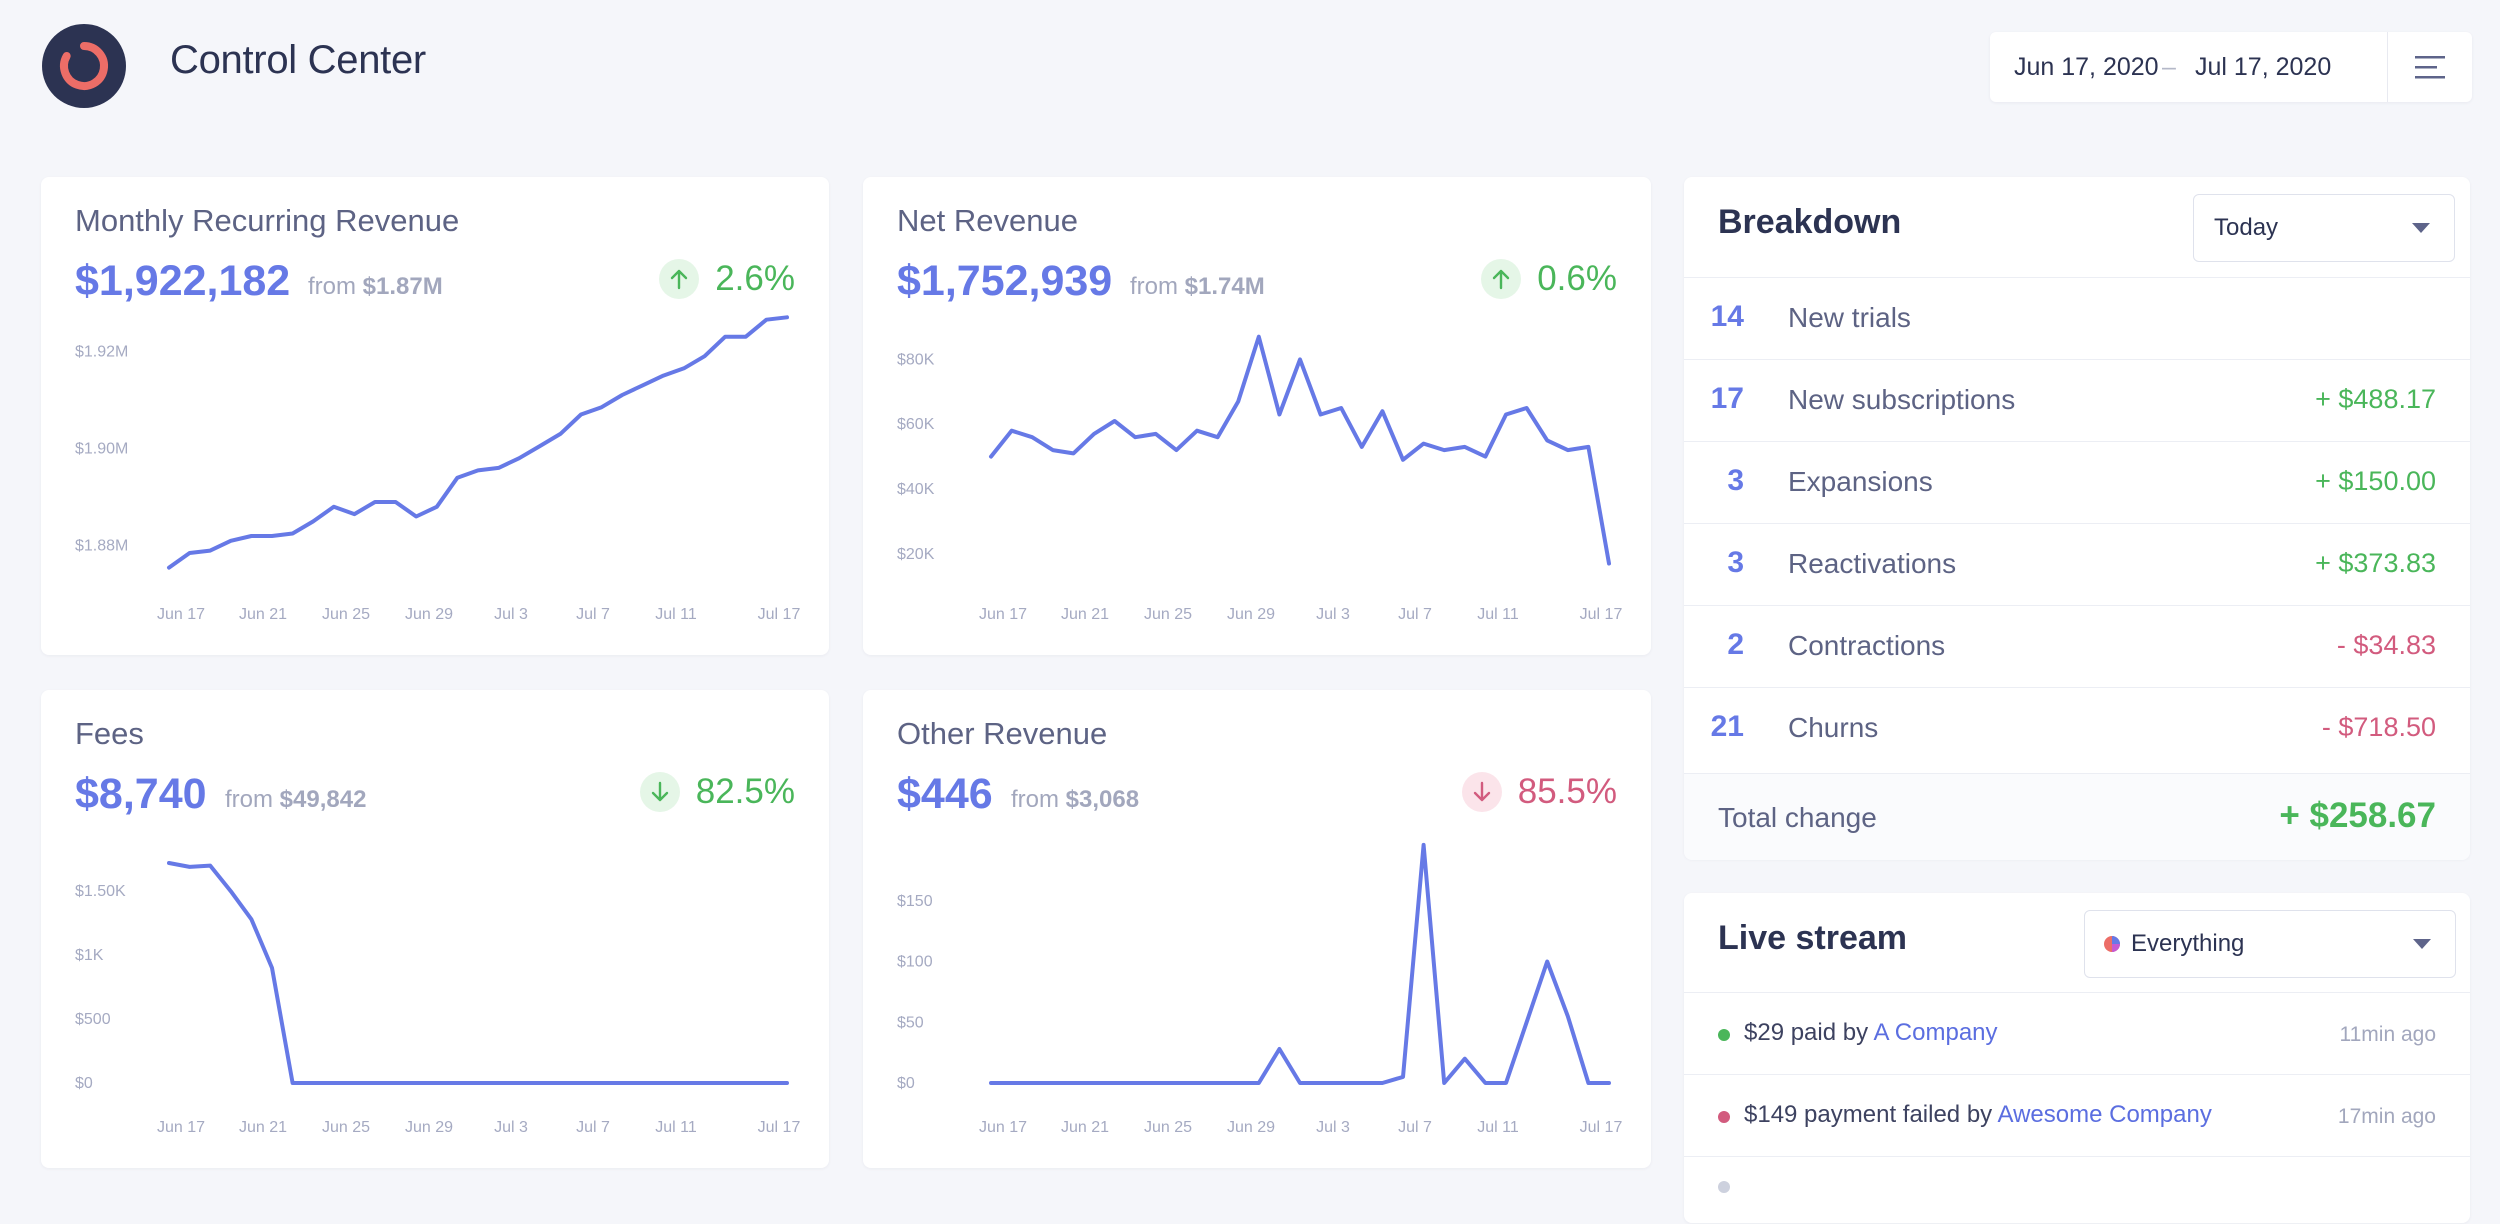 Image resolution: width=2500 pixels, height=1224 pixels. What do you see at coordinates (2375, 481) in the screenshot?
I see `breakdown-amount: + $150.00` at bounding box center [2375, 481].